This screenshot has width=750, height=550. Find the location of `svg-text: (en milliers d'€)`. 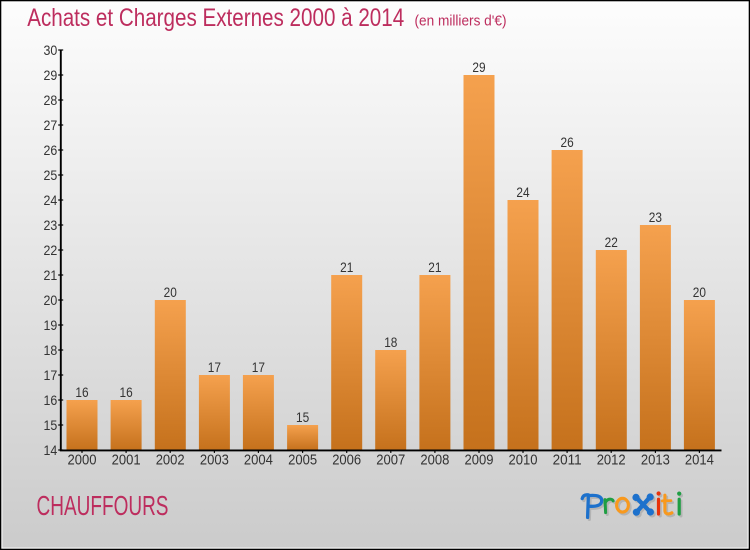

svg-text: (en milliers d'€) is located at coordinates (461, 21).